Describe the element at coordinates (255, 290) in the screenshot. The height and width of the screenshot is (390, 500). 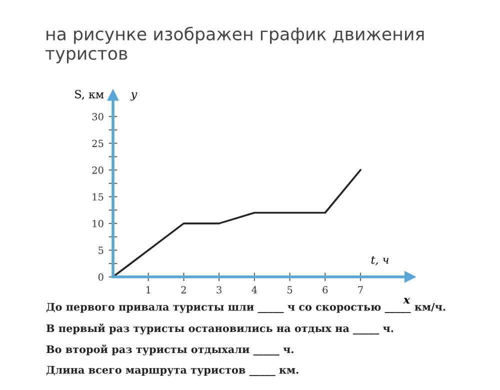
I see `x-tick-label: 4` at that location.